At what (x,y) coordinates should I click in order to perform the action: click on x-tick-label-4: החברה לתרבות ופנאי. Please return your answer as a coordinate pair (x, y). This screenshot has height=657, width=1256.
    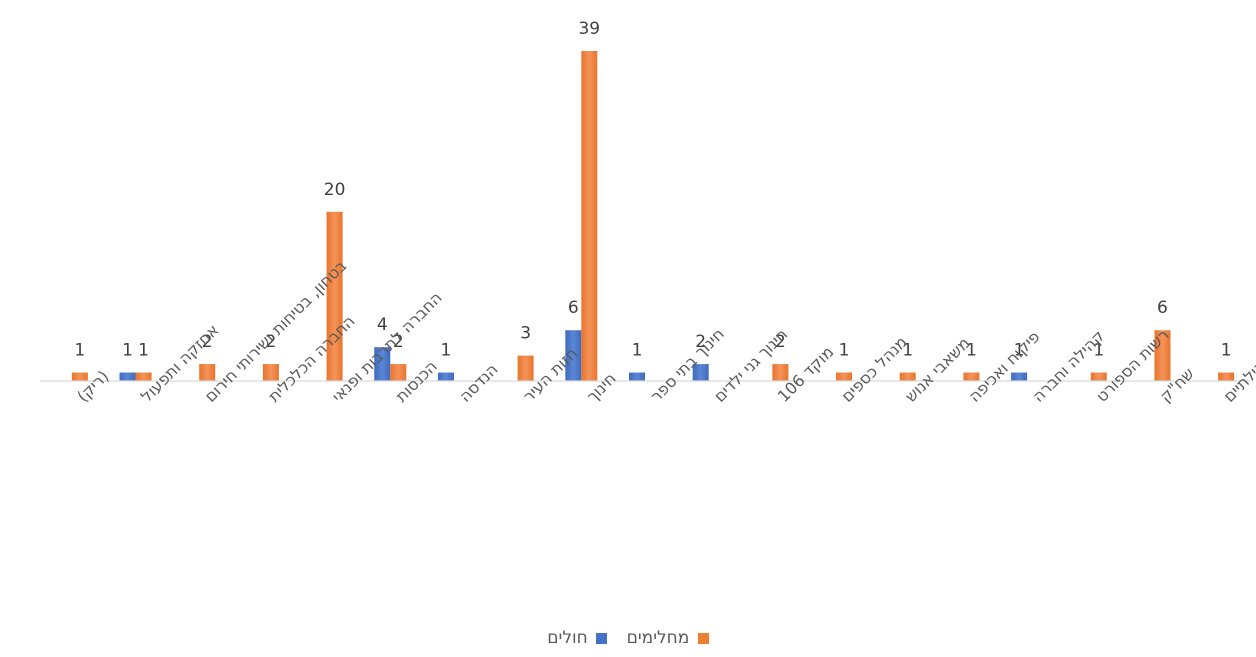
    Looking at the image, I should click on (387, 347).